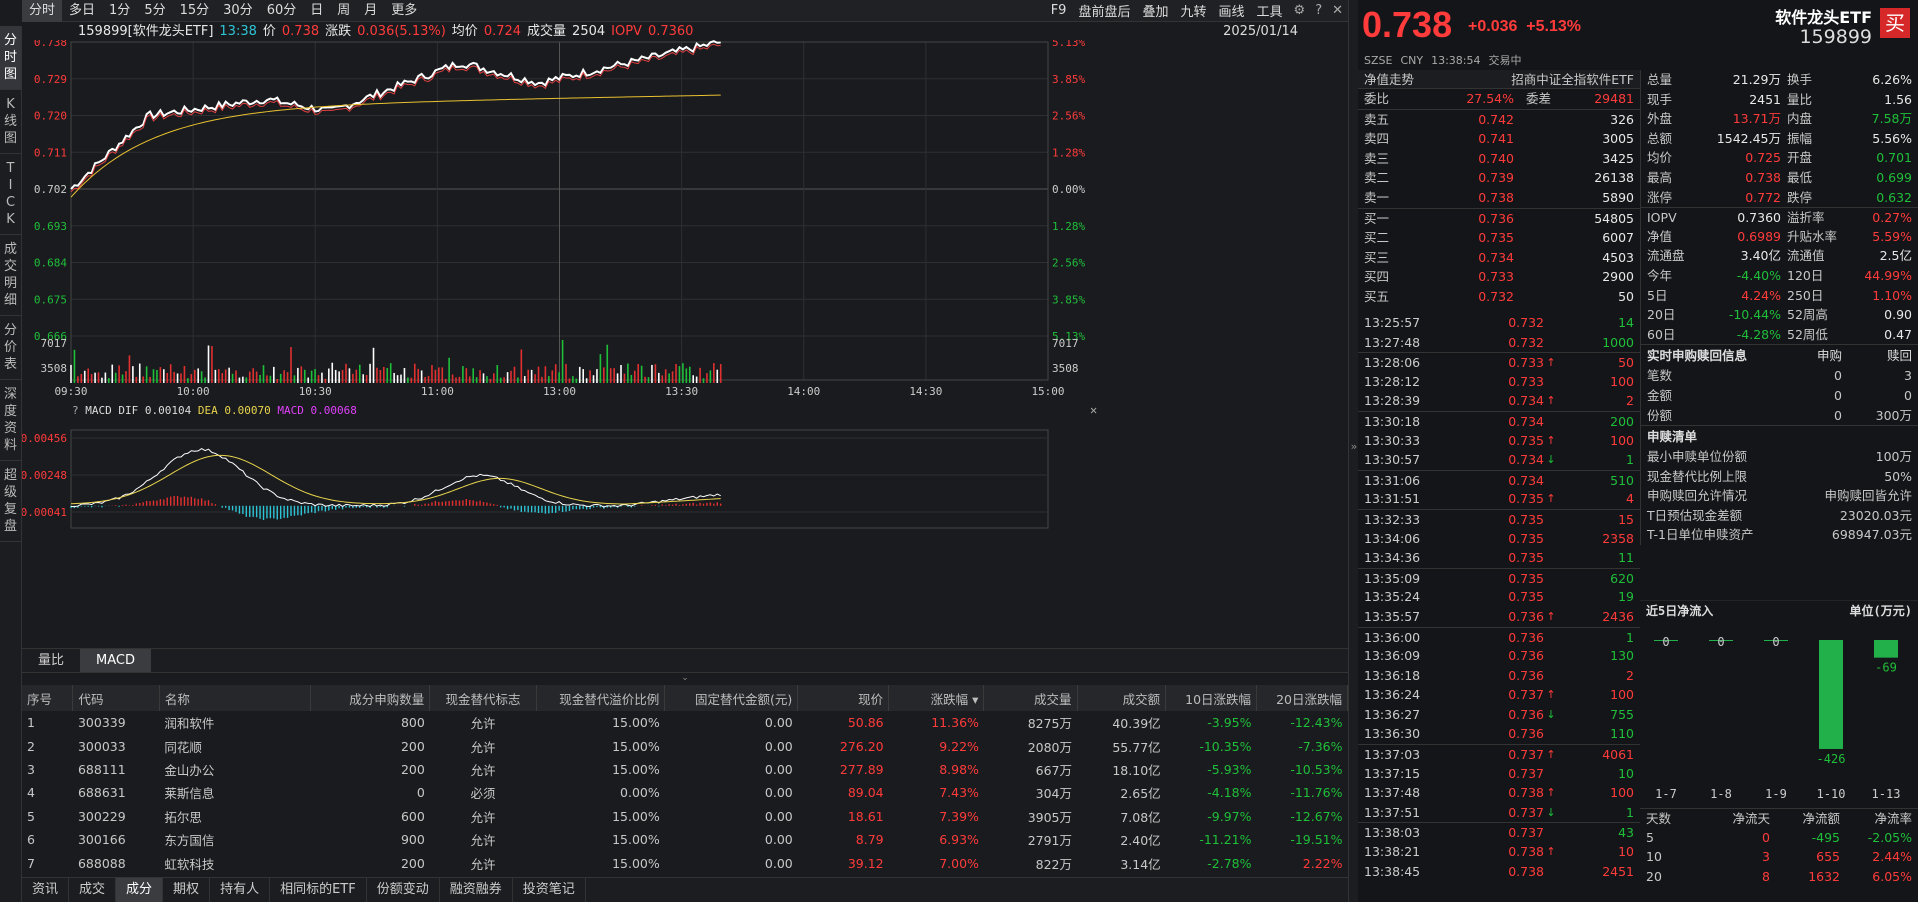 The height and width of the screenshot is (902, 1918). I want to click on toolbar-button-3: 九转, so click(1193, 12).